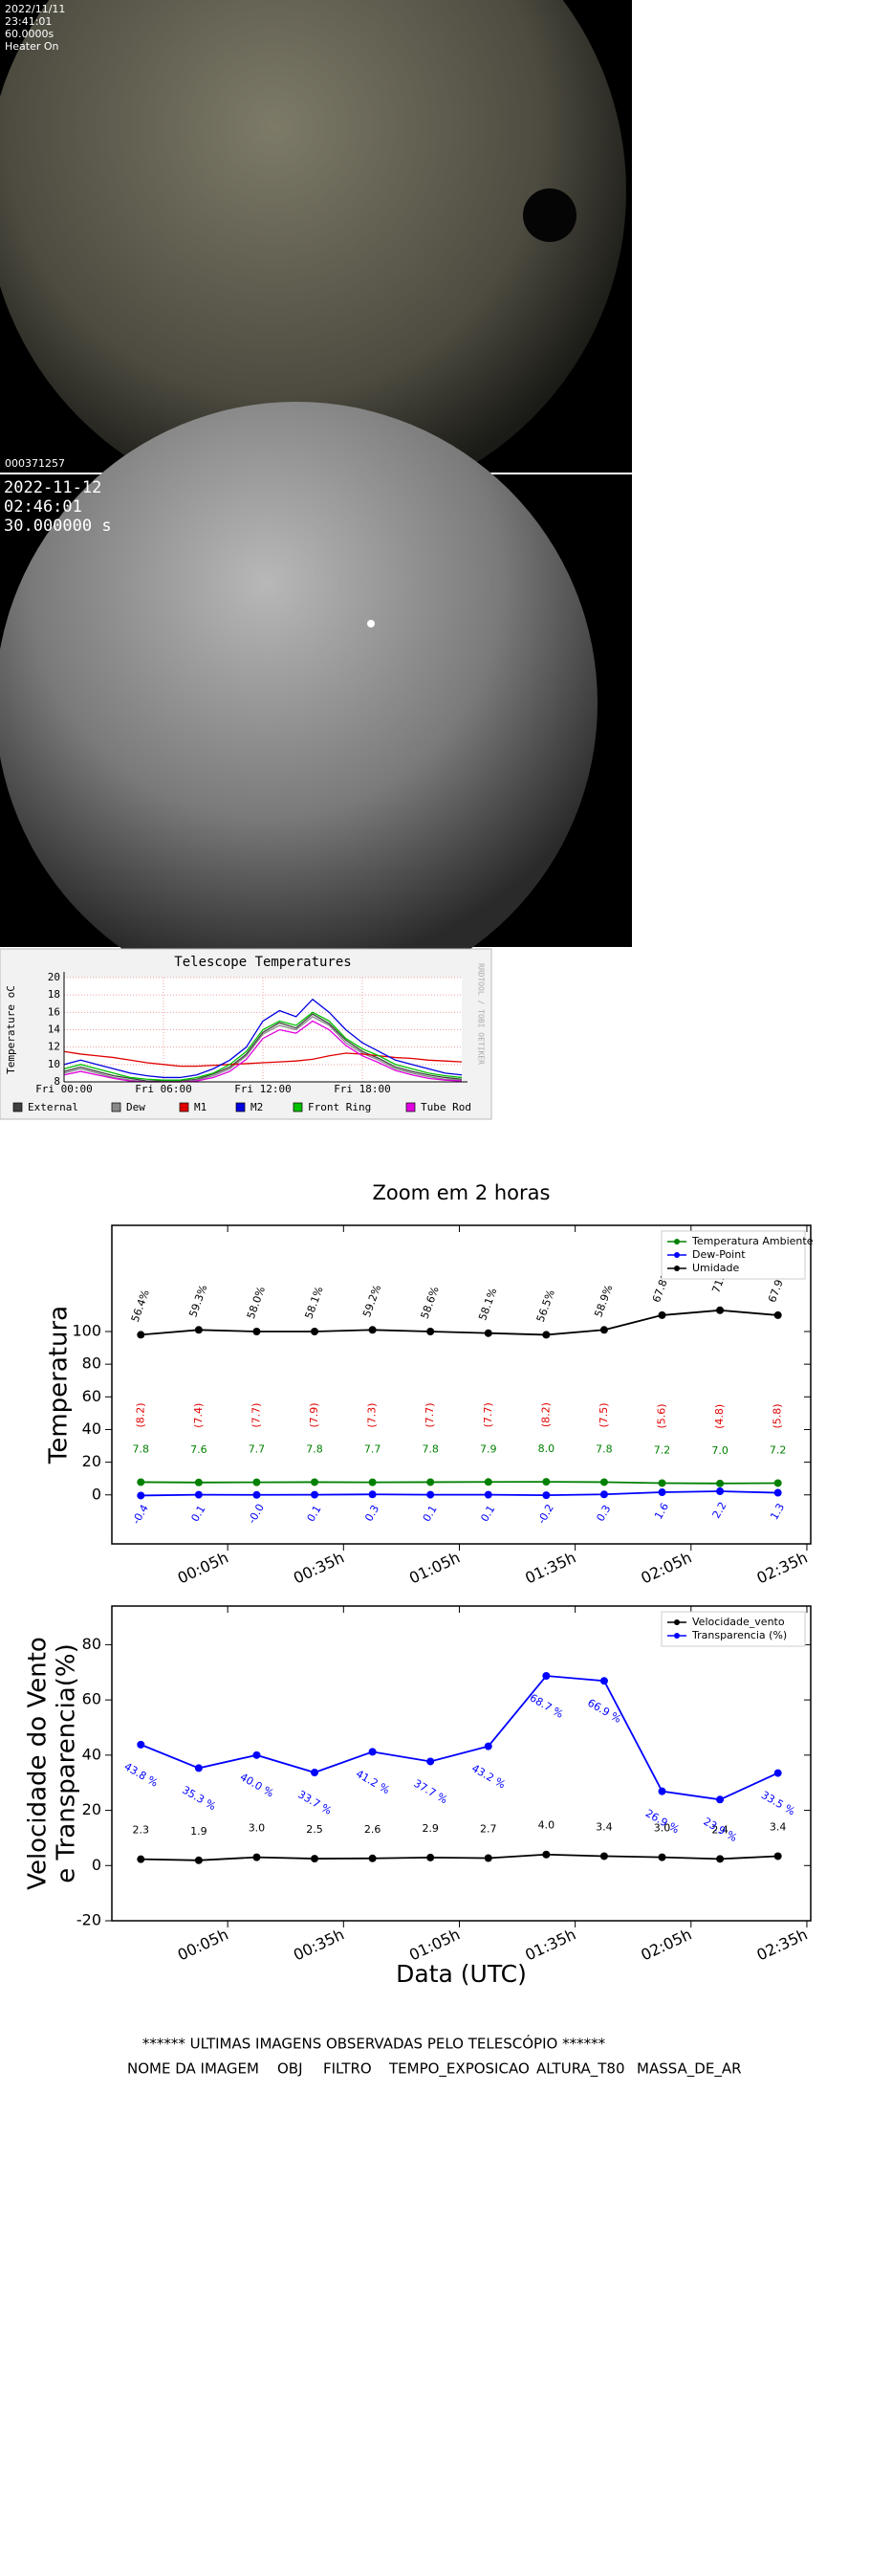 The image size is (870, 2576). I want to click on data-label: 2.9, so click(430, 1829).